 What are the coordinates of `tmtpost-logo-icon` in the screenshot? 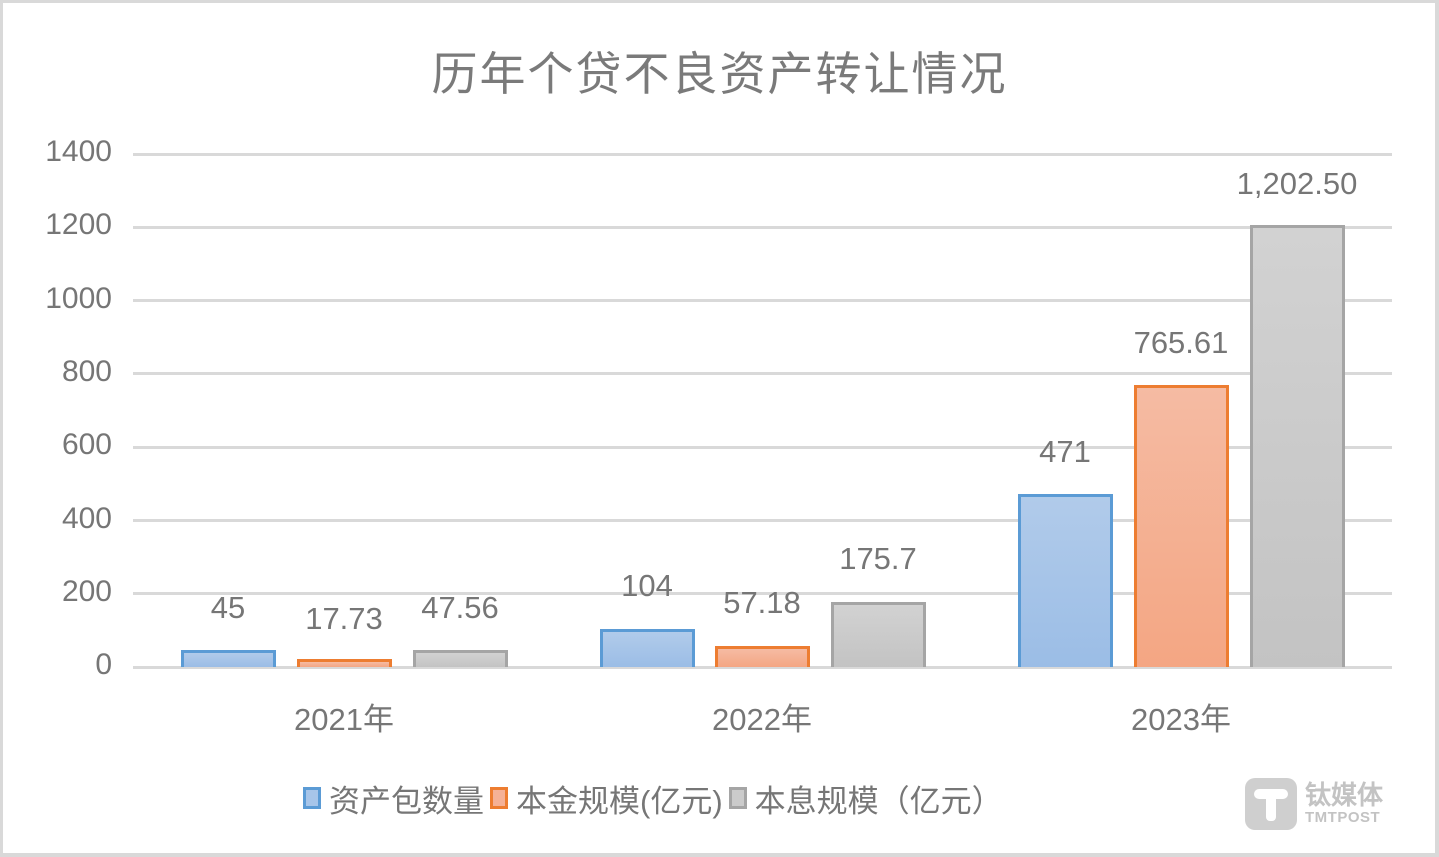 It's located at (1271, 804).